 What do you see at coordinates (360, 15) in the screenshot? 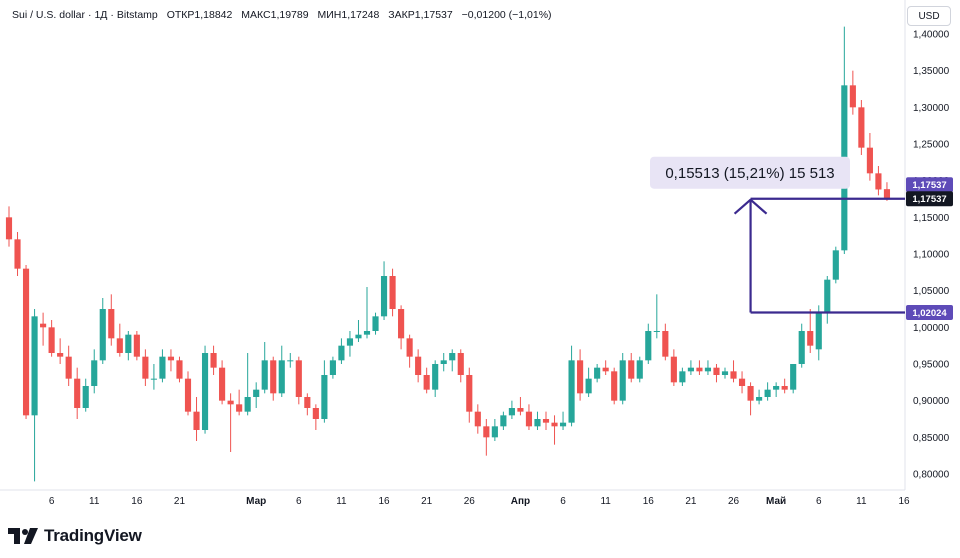
I see `low-value: 1,17248` at bounding box center [360, 15].